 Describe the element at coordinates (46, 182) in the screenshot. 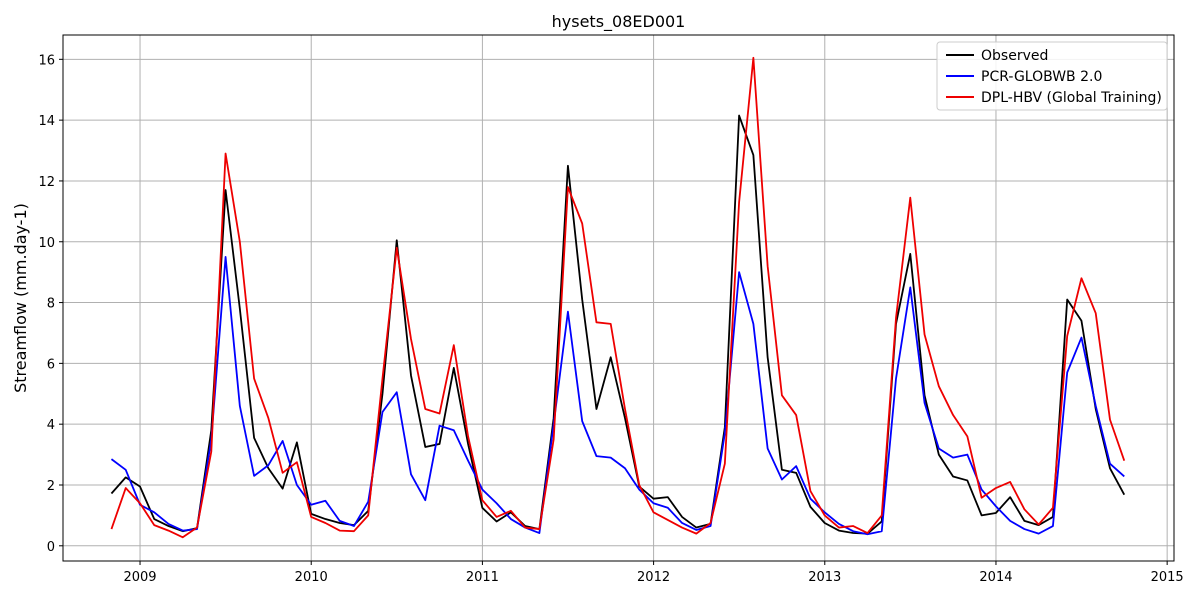

I see `y-tick-label: 12` at that location.